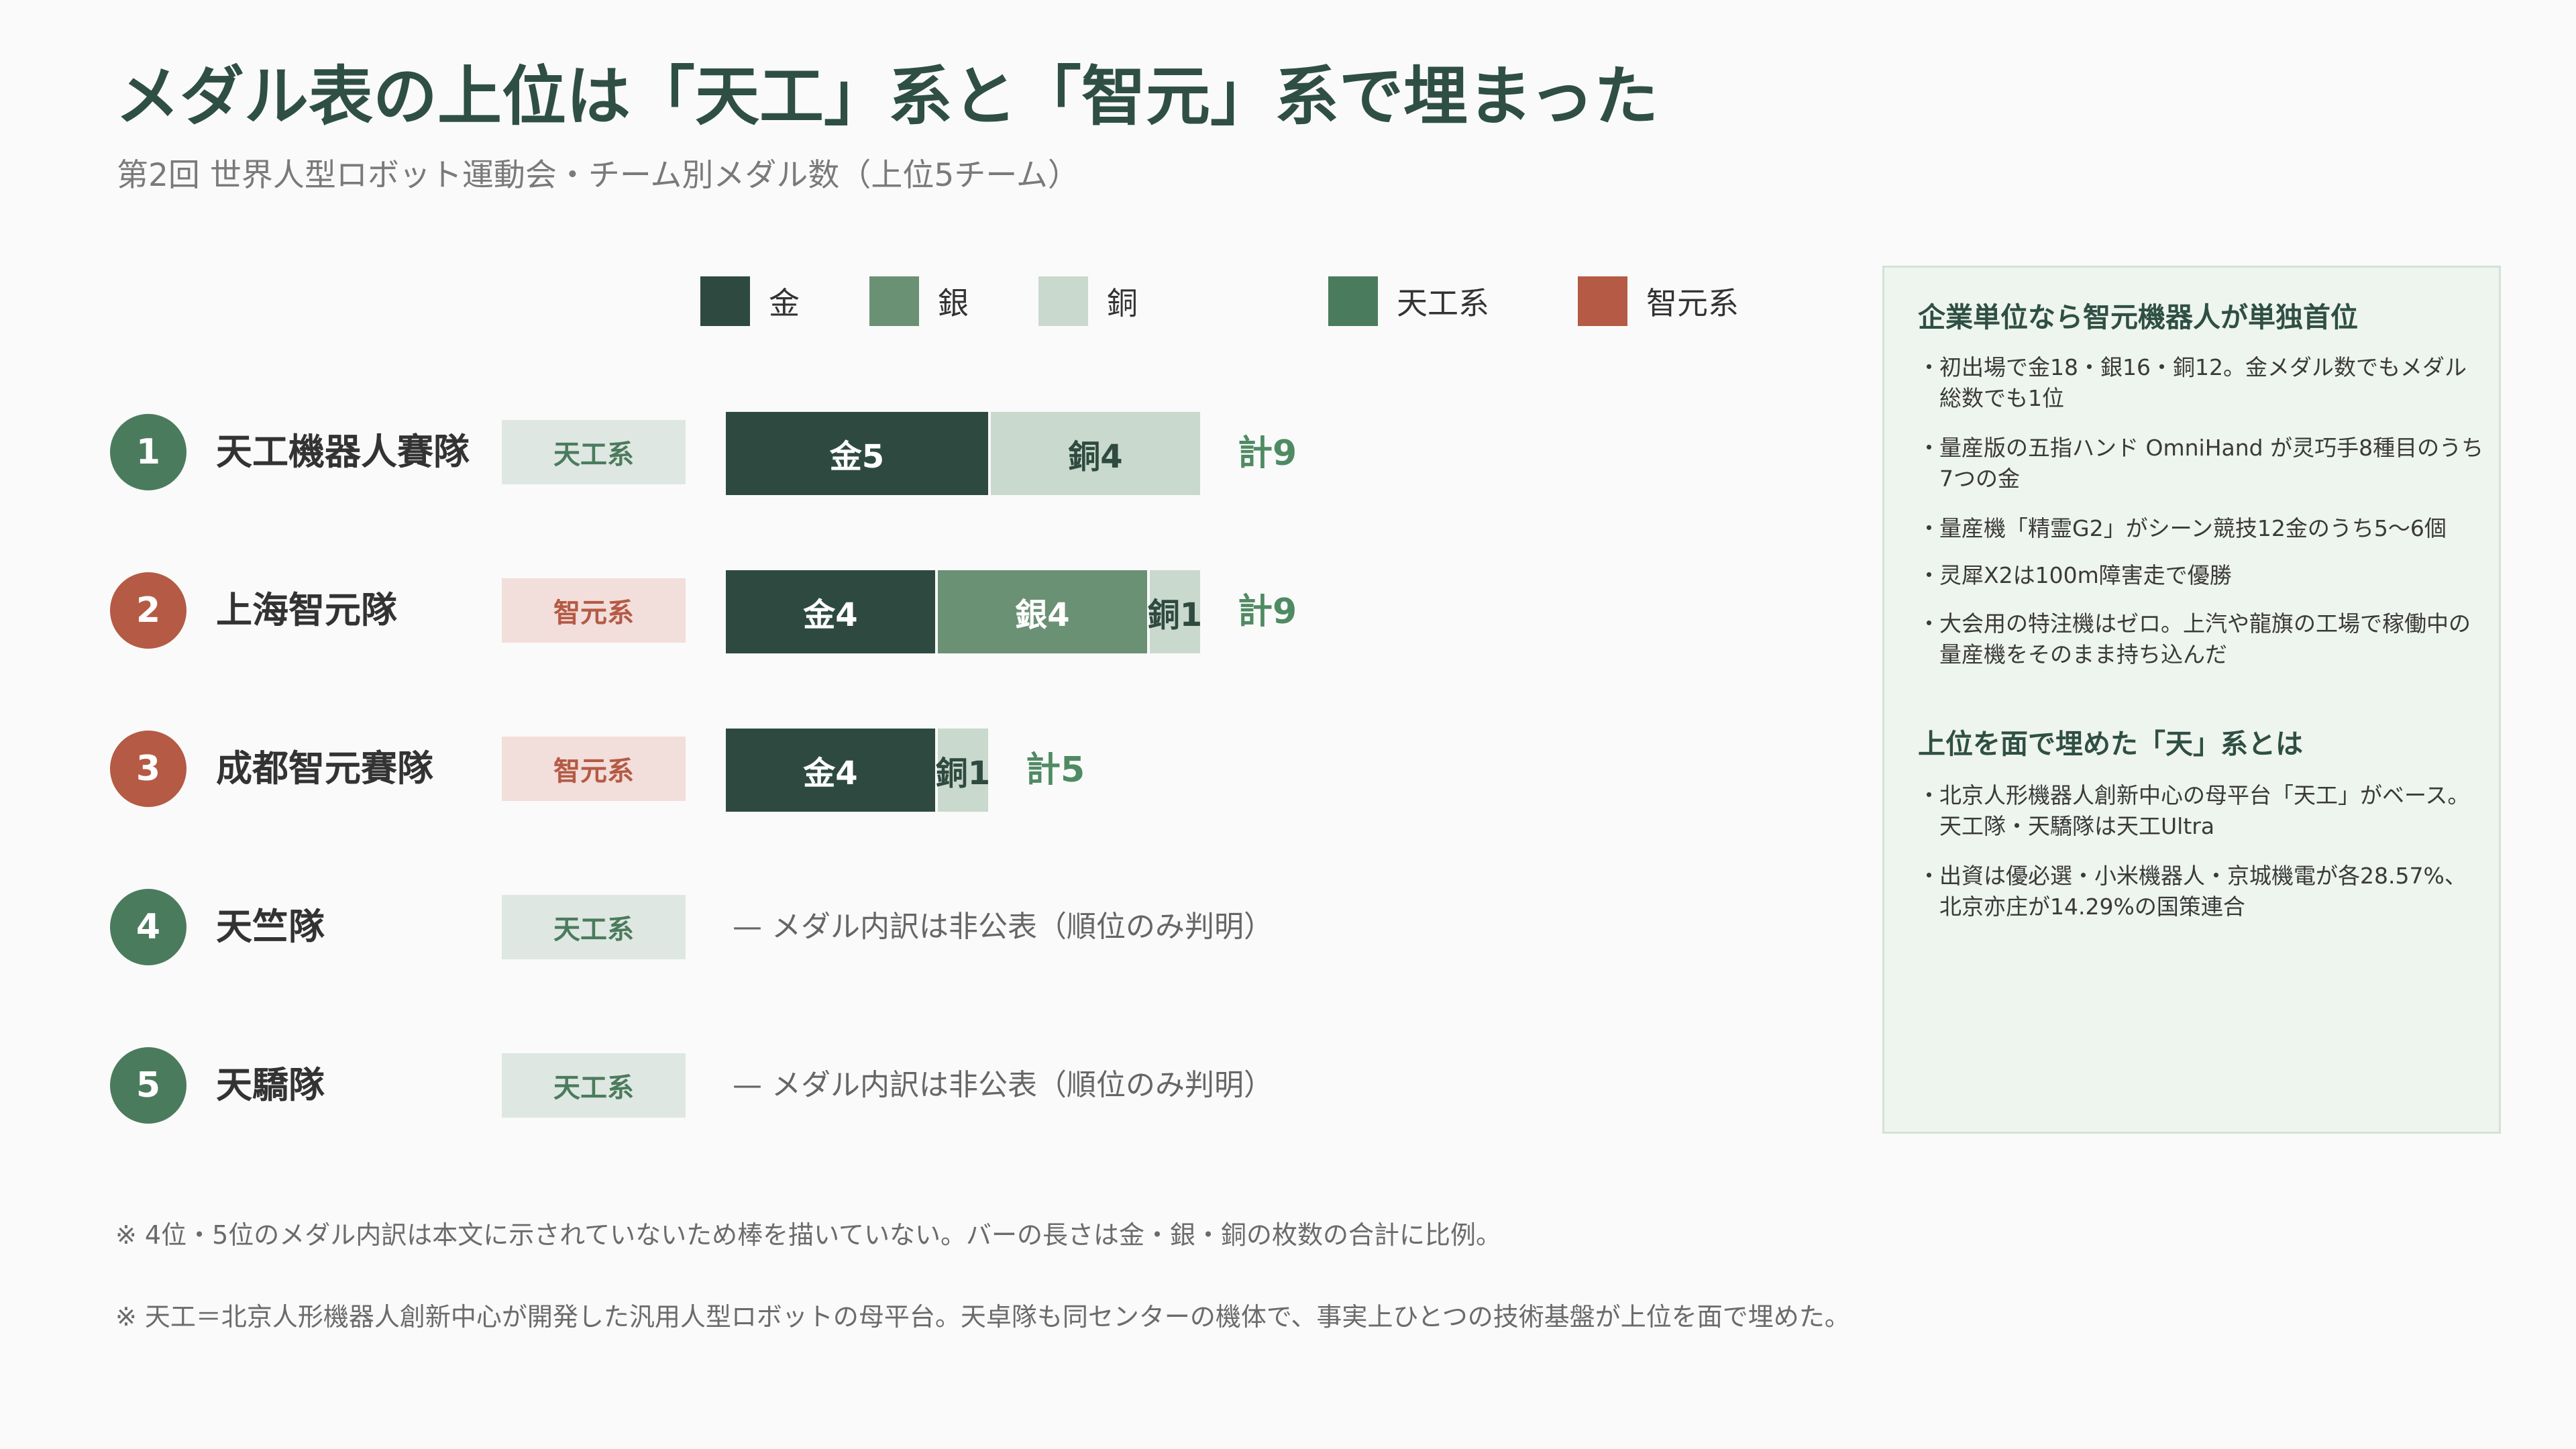 The image size is (2576, 1449). Describe the element at coordinates (1042, 611) in the screenshot. I see `bar-segment-silver: 銀4` at that location.